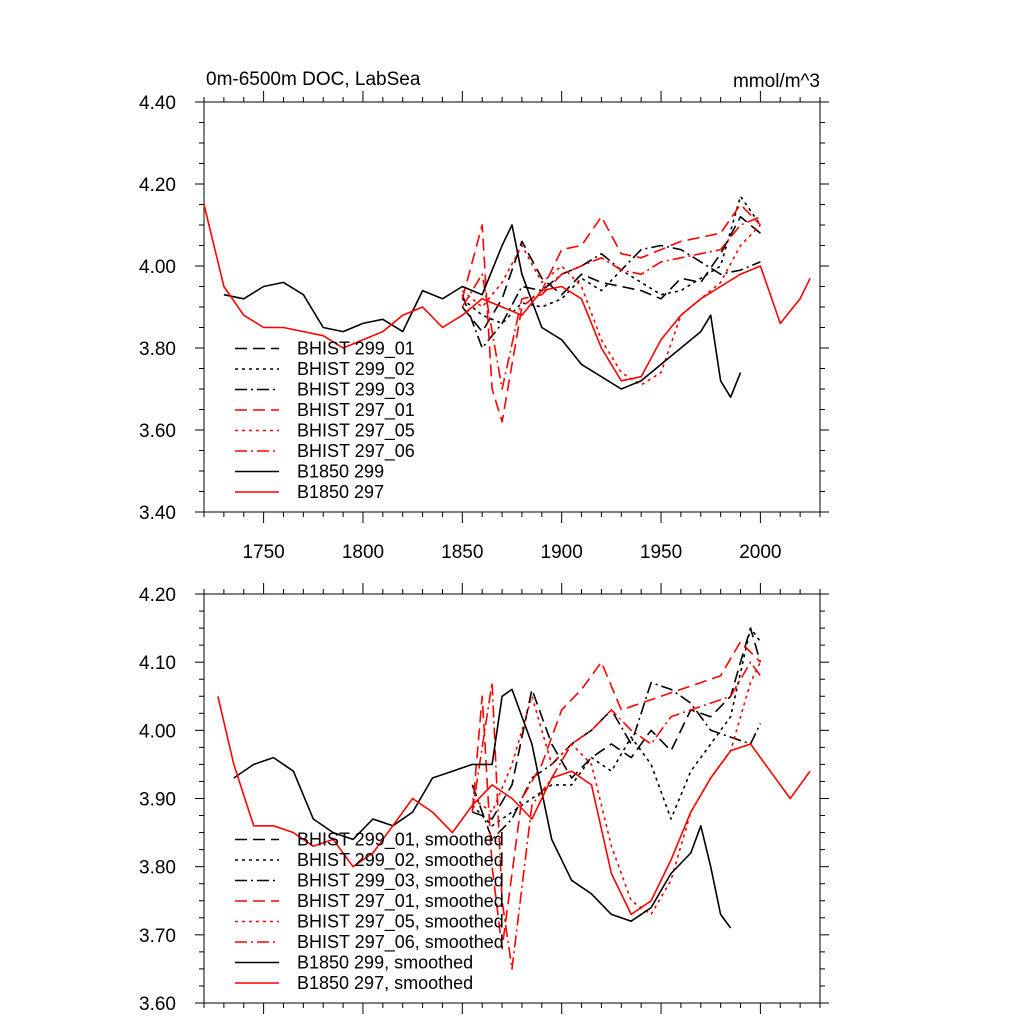  I want to click on x-tick-label: 1800, so click(363, 552).